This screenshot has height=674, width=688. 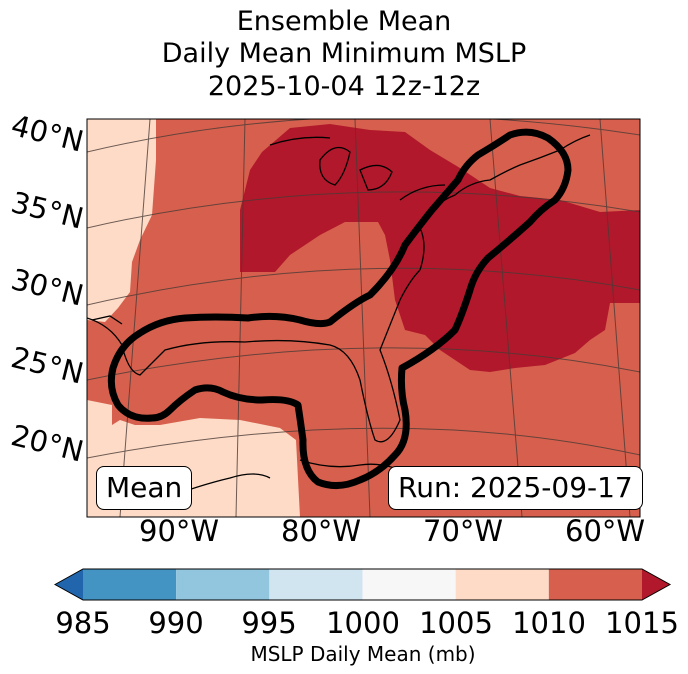 I want to click on colorbar-outline, so click(x=362, y=584).